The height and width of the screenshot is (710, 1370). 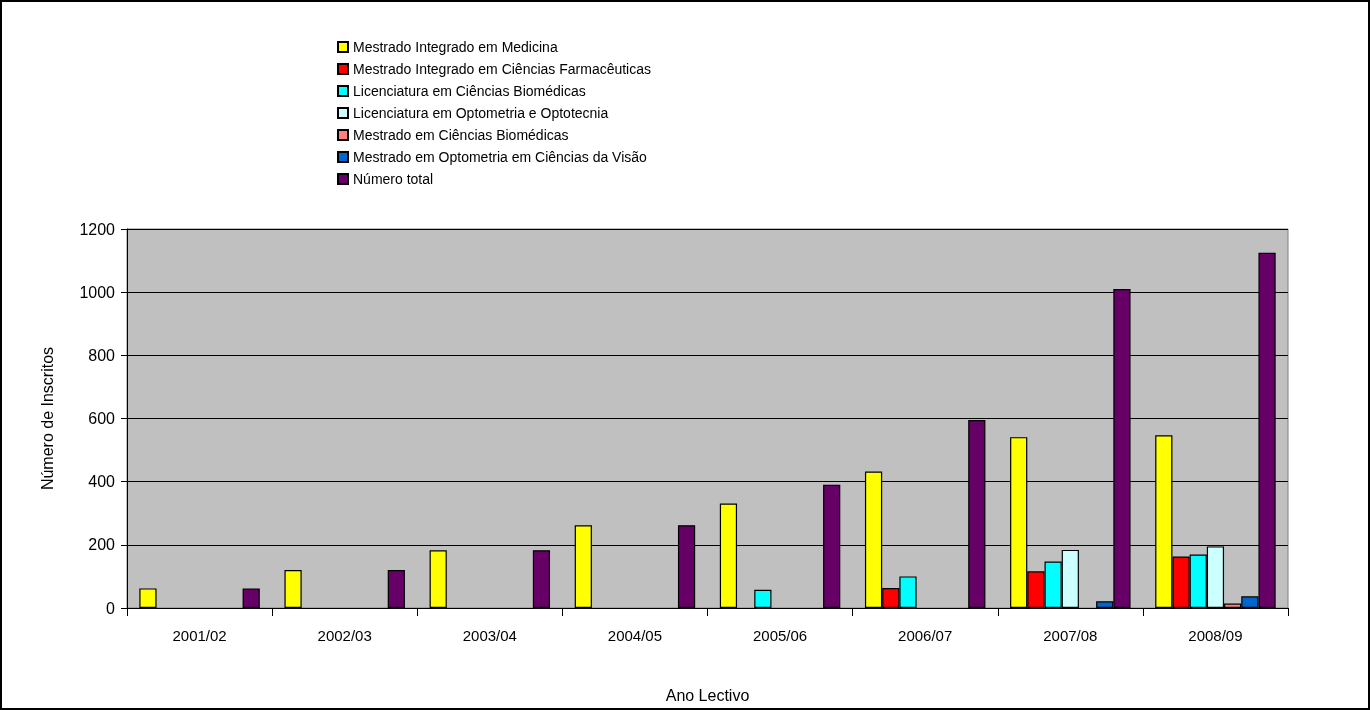 What do you see at coordinates (344, 635) in the screenshot?
I see `x-tick-label: 2002/03` at bounding box center [344, 635].